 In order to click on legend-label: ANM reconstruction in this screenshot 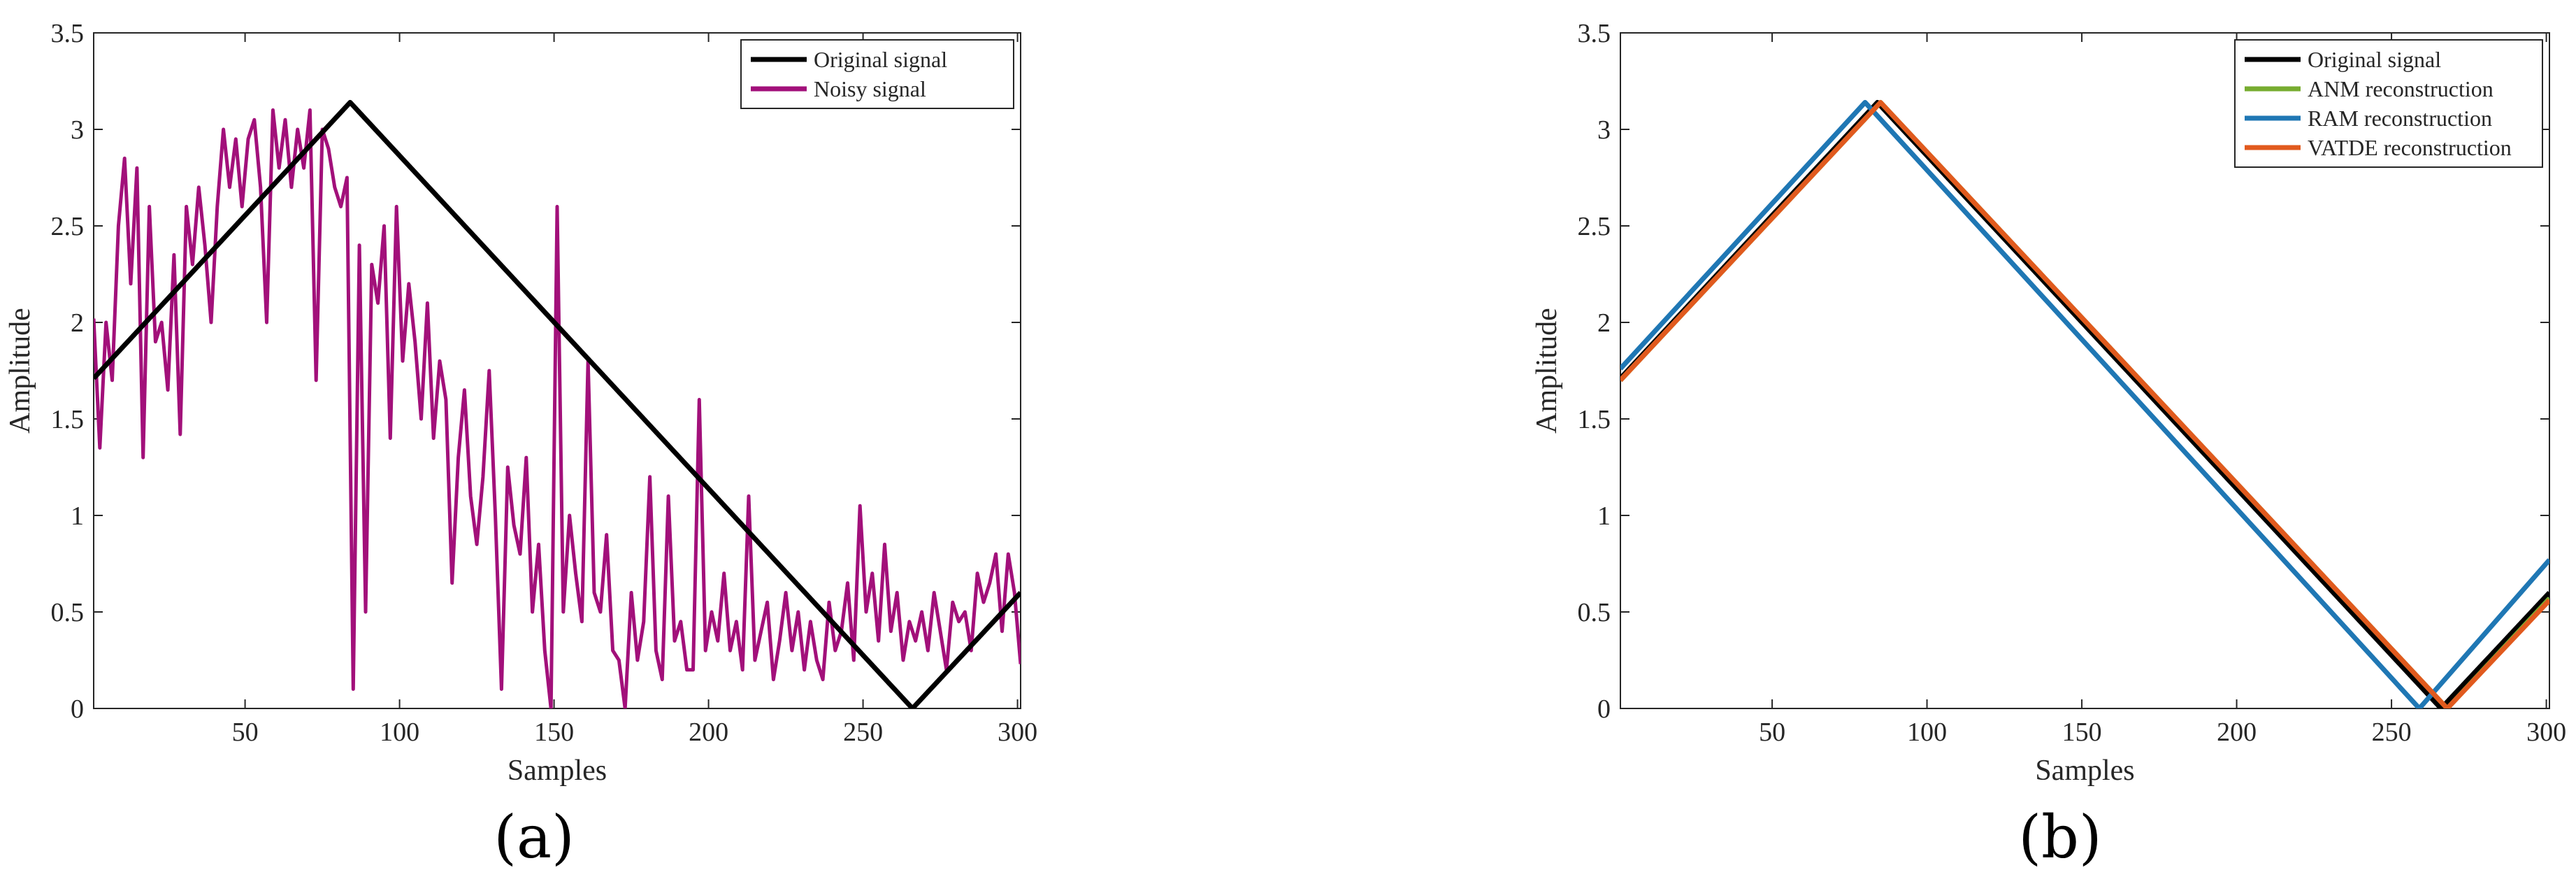, I will do `click(2401, 88)`.